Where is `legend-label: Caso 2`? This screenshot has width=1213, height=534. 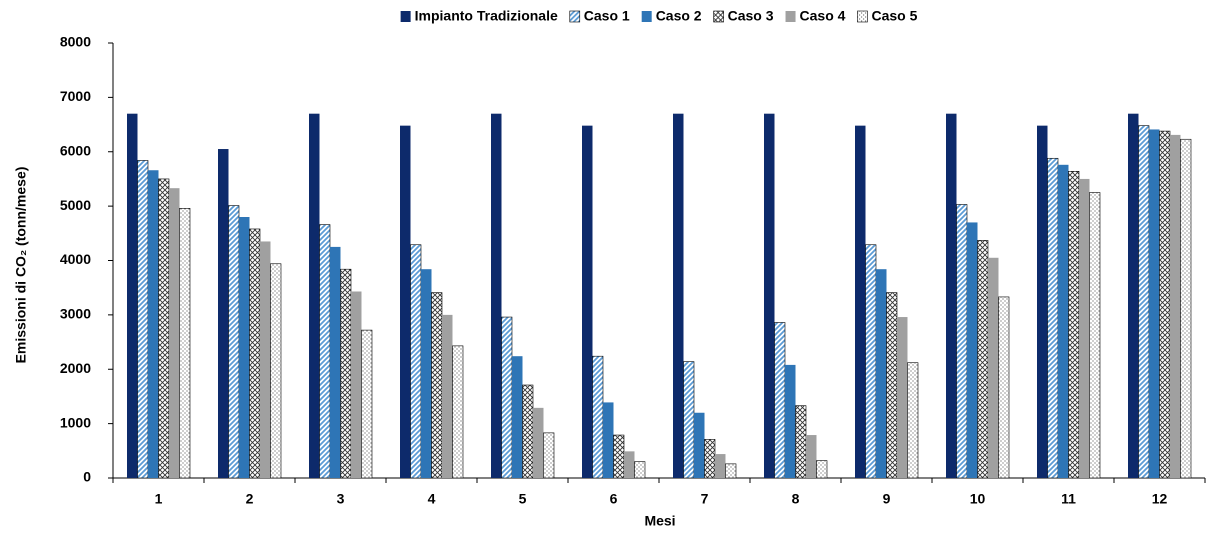 legend-label: Caso 2 is located at coordinates (679, 16).